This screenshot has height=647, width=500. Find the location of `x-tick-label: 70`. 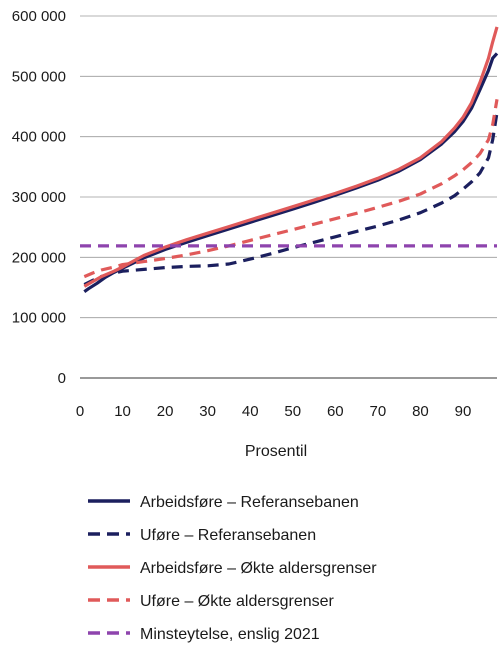

x-tick-label: 70 is located at coordinates (378, 411).